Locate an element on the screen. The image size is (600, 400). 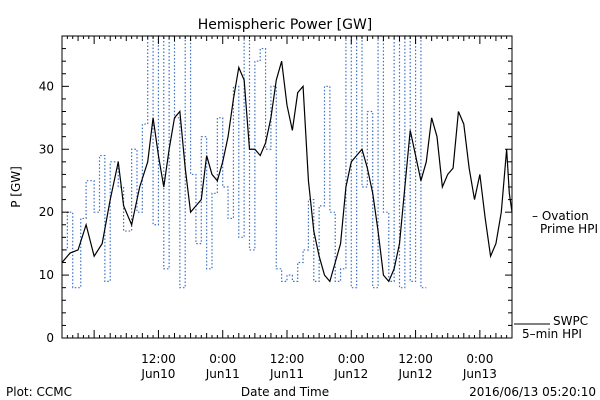
y-tick-label: 20 is located at coordinates (46, 212).